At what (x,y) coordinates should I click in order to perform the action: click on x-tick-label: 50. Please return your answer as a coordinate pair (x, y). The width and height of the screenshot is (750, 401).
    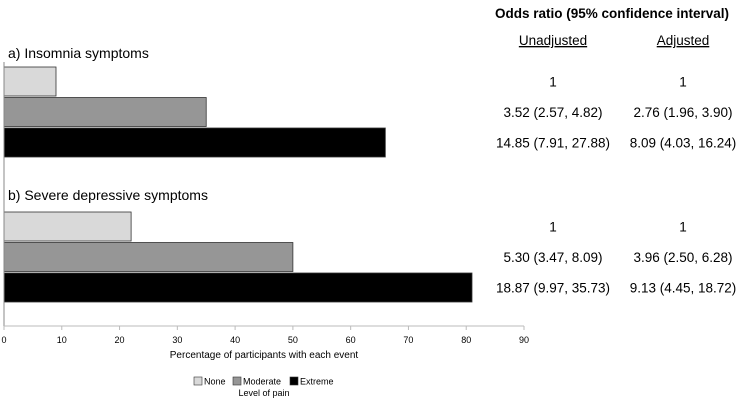
    Looking at the image, I should click on (293, 340).